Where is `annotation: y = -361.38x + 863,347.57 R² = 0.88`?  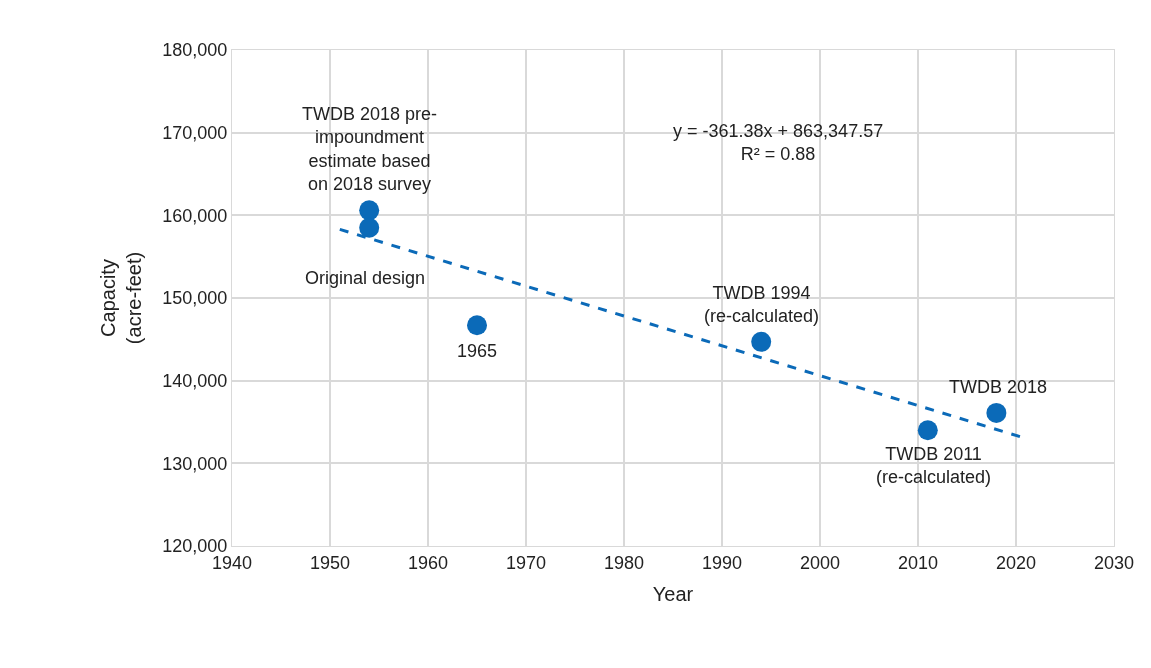
annotation: y = -361.38x + 863,347.57 R² = 0.88 is located at coordinates (778, 143).